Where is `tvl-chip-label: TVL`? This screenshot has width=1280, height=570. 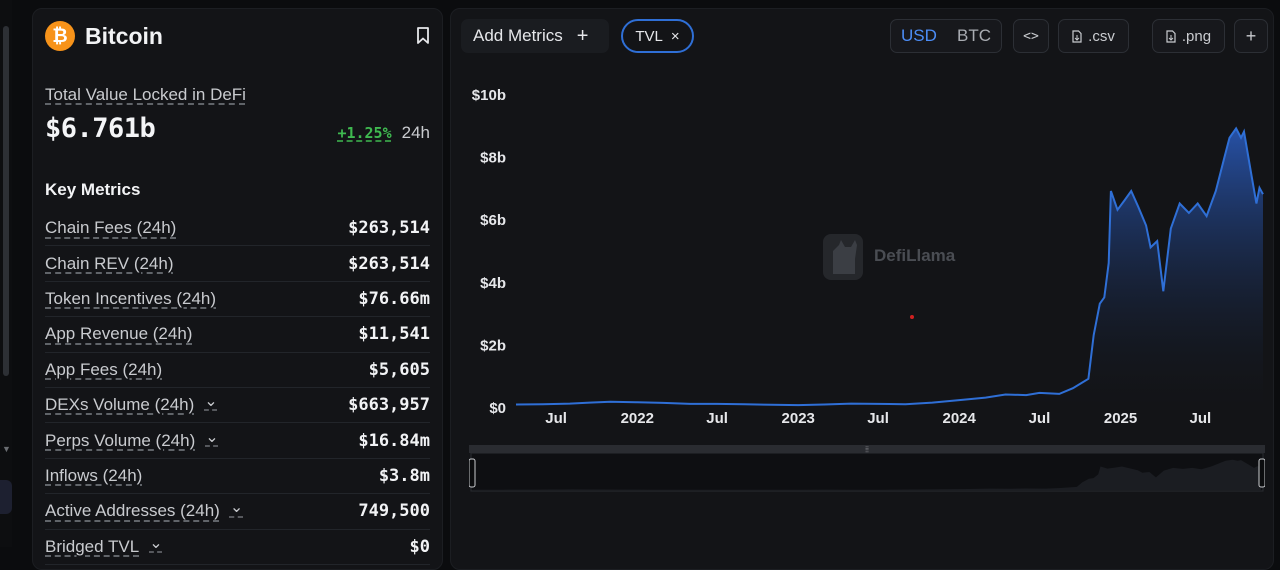
tvl-chip-label: TVL is located at coordinates (649, 36).